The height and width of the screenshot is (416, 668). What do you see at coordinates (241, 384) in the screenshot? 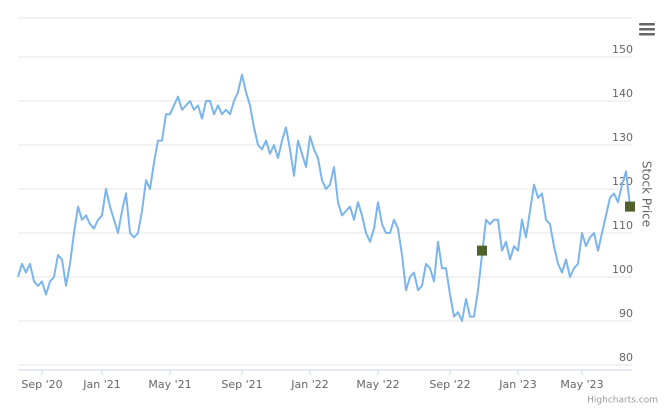
I see `x-tick-label: Sep '21` at bounding box center [241, 384].